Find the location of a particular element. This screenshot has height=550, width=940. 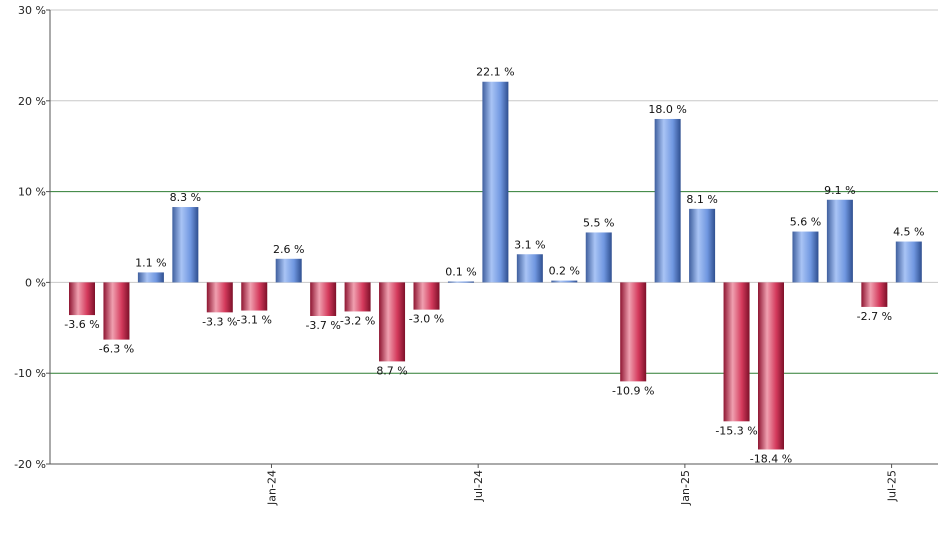

data-label: -3.3 % is located at coordinates (219, 321).